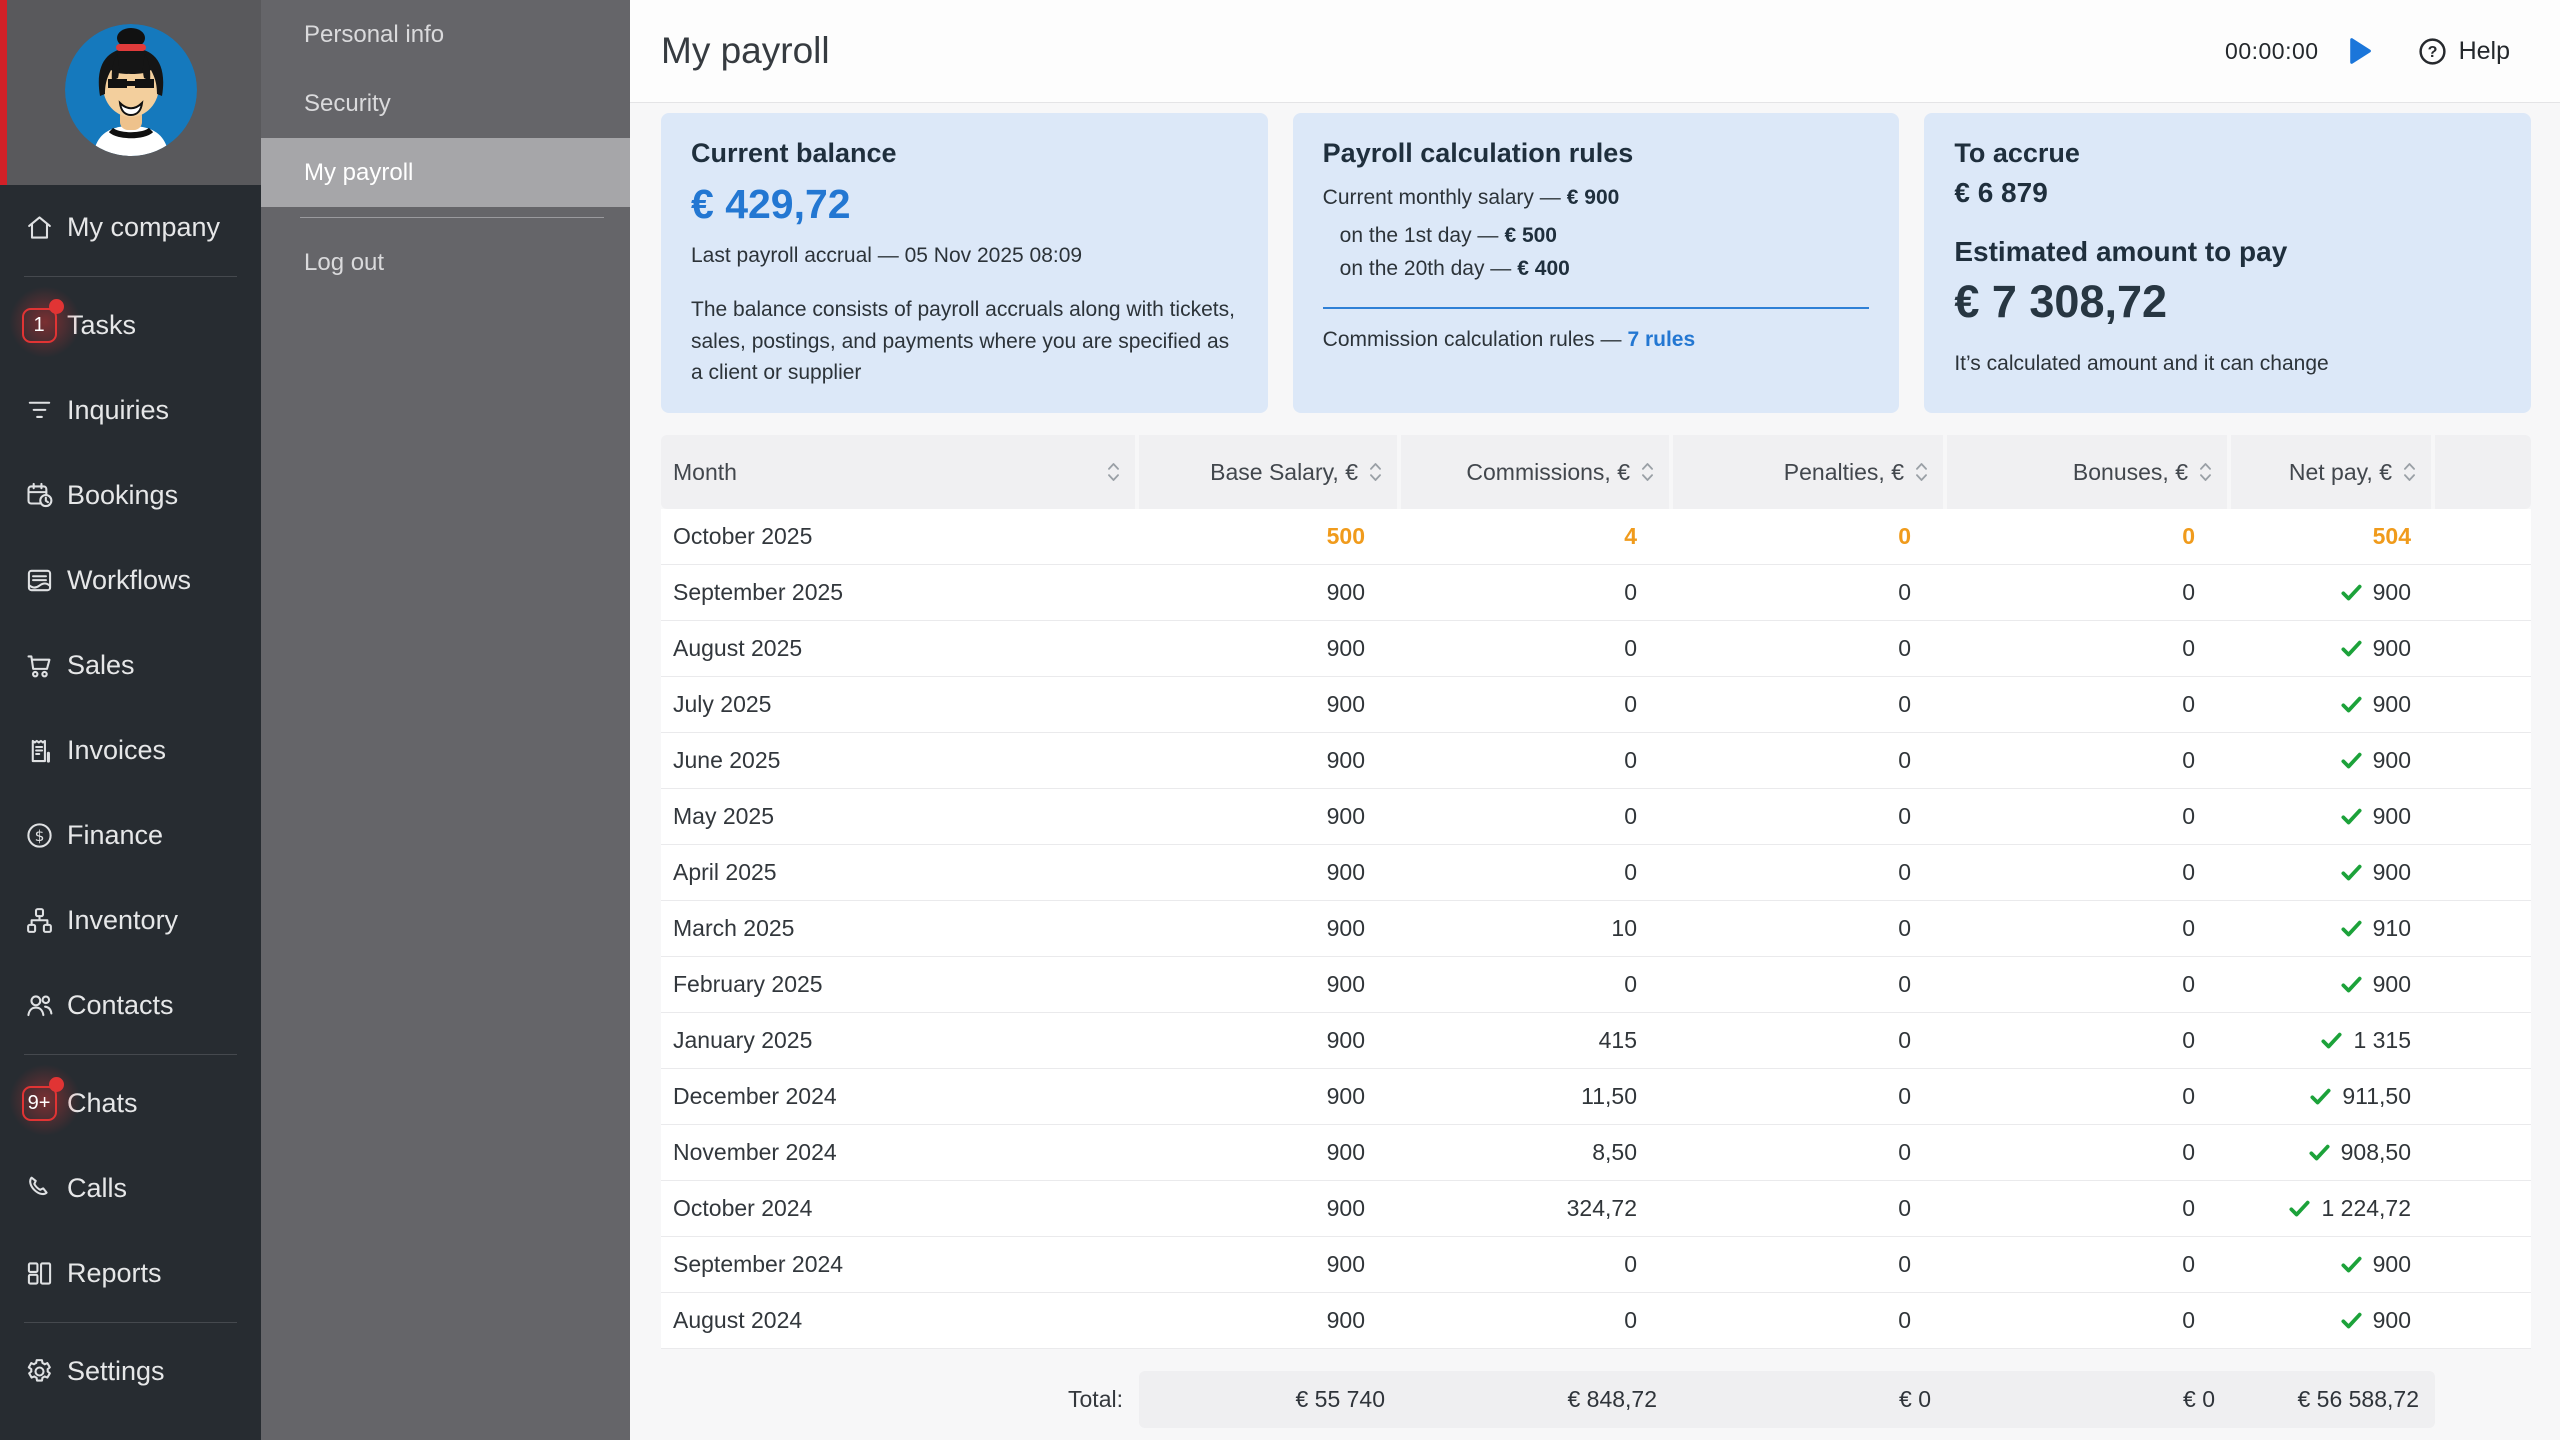 Image resolution: width=2560 pixels, height=1440 pixels. I want to click on table-row-september-2025: September 2025 900 0 0 0 900, so click(1596, 593).